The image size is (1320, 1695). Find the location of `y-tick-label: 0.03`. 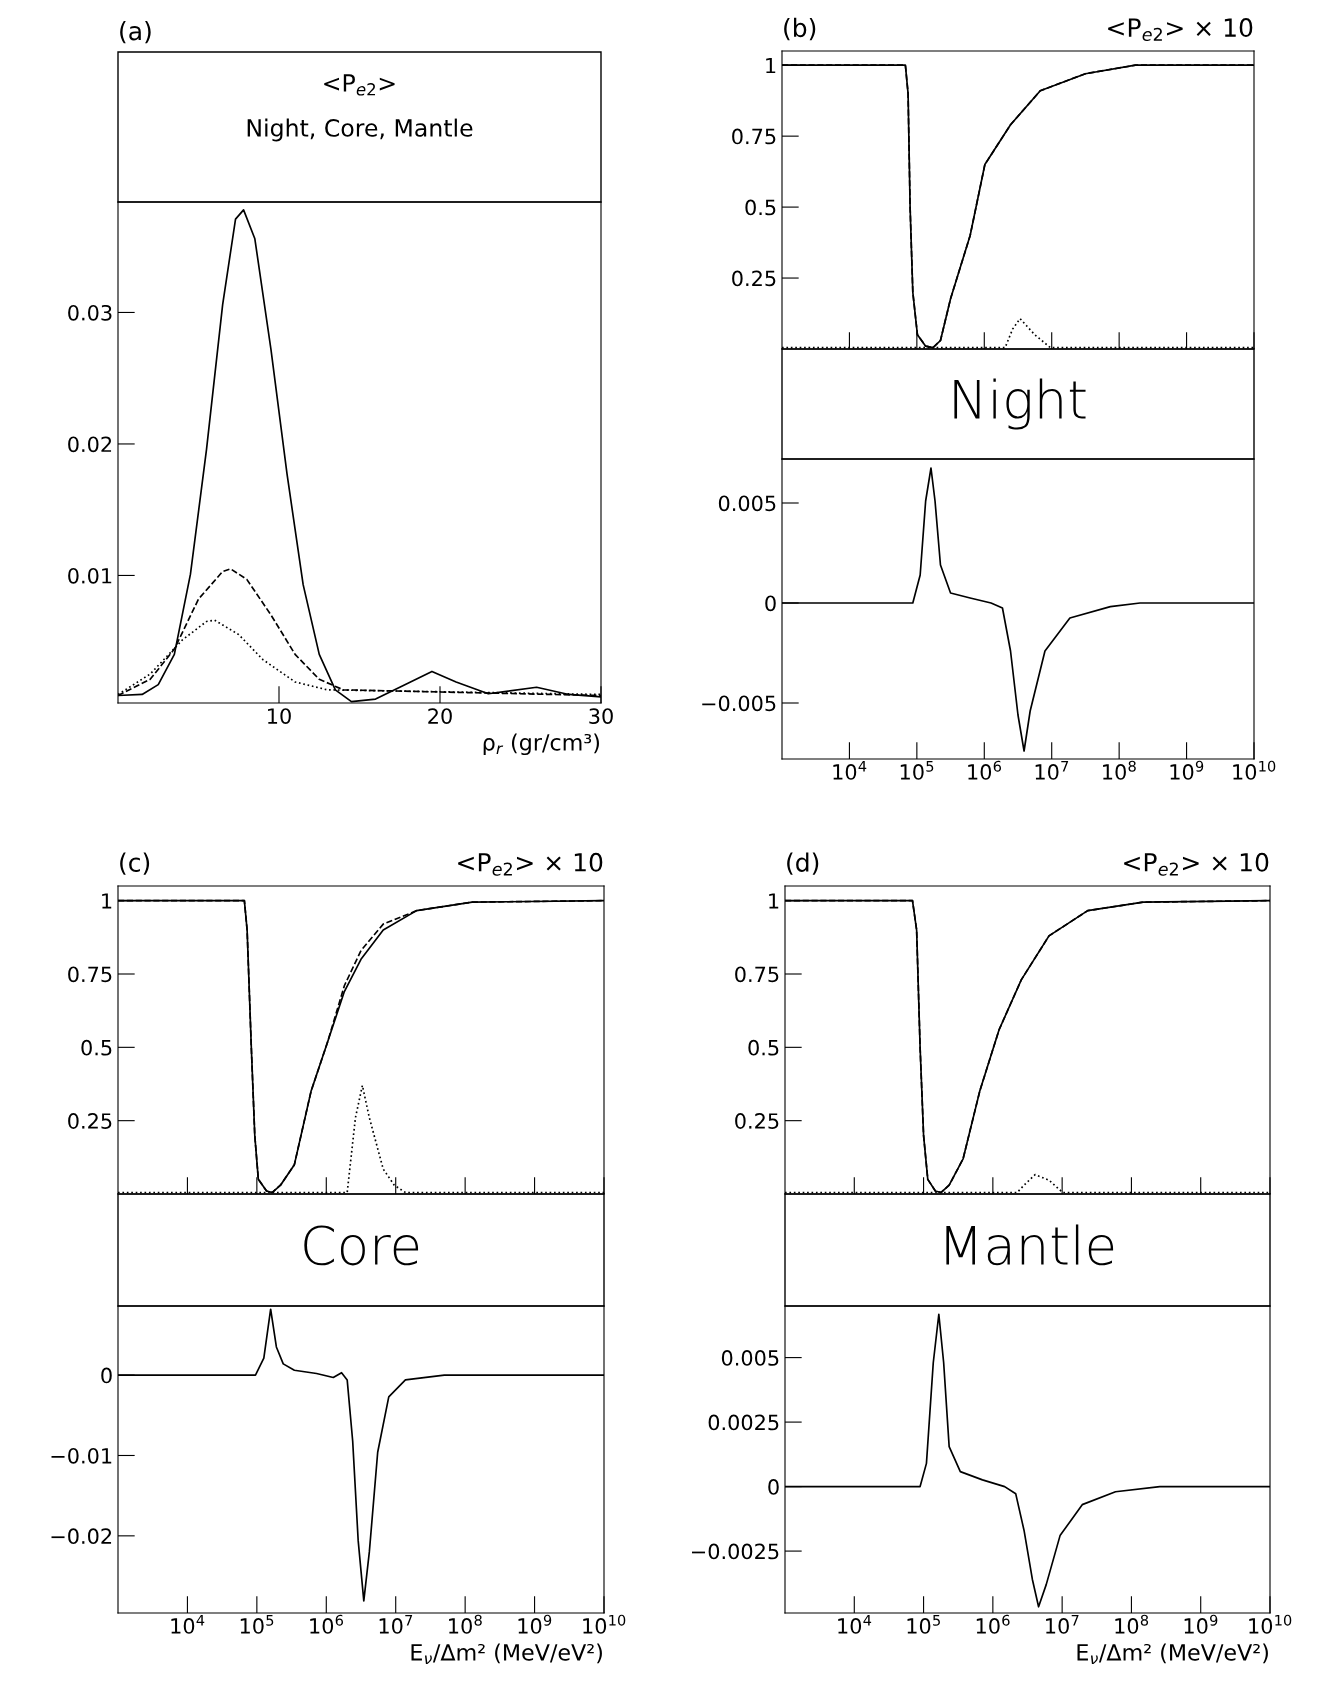

y-tick-label: 0.03 is located at coordinates (90, 312).